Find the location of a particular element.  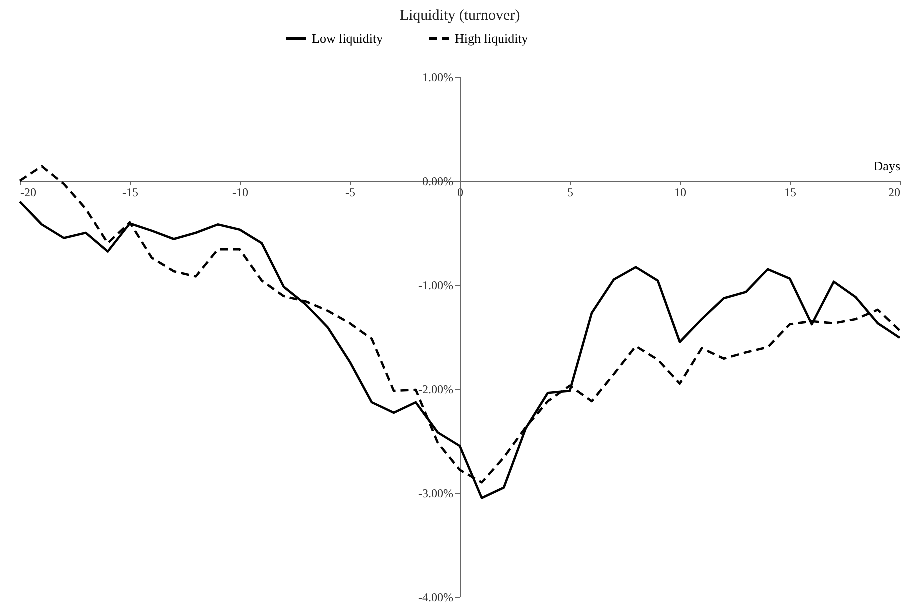

x-axis-title: Days is located at coordinates (887, 166).